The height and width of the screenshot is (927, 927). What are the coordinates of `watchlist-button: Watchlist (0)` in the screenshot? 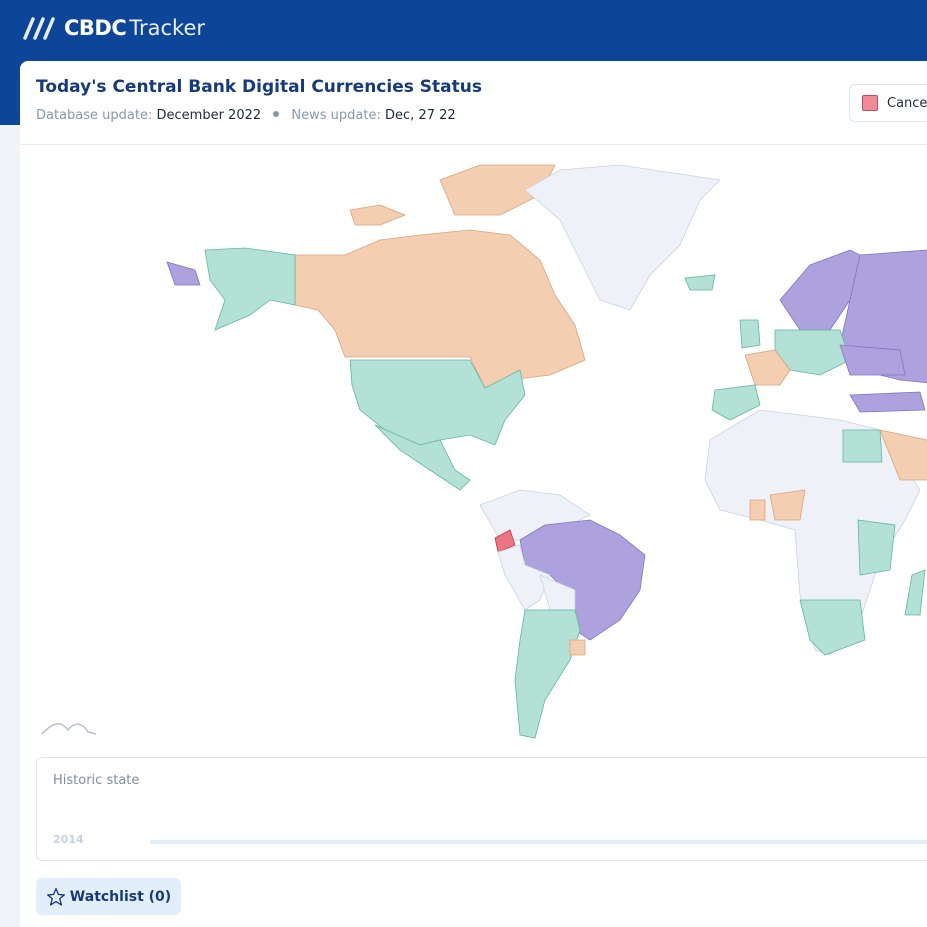 It's located at (108, 896).